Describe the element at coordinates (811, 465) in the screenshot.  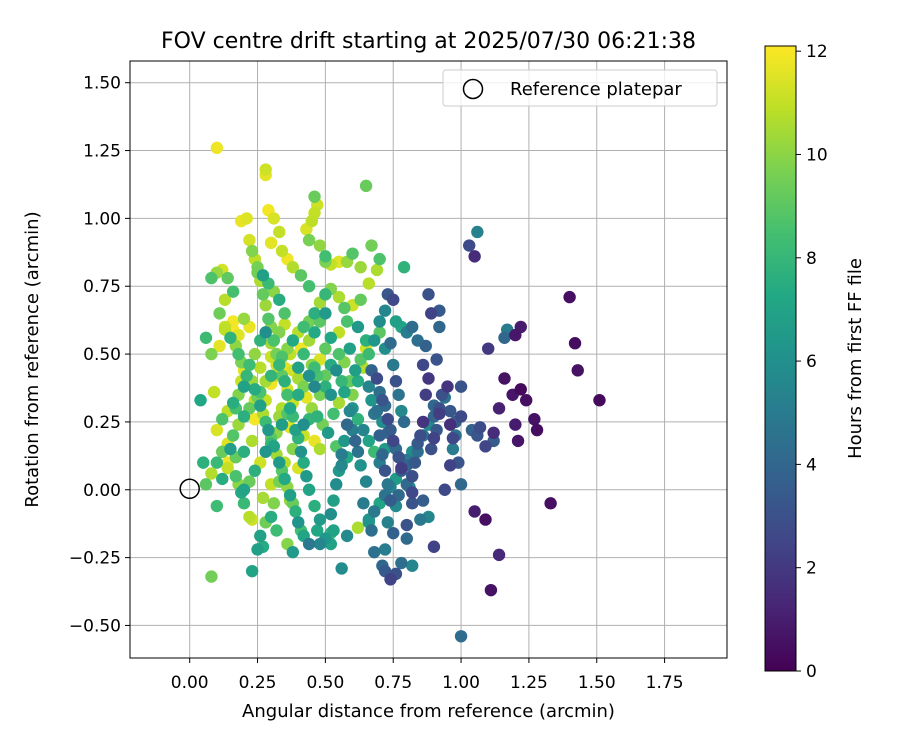
I see `colorbar-tick-label: 4` at that location.